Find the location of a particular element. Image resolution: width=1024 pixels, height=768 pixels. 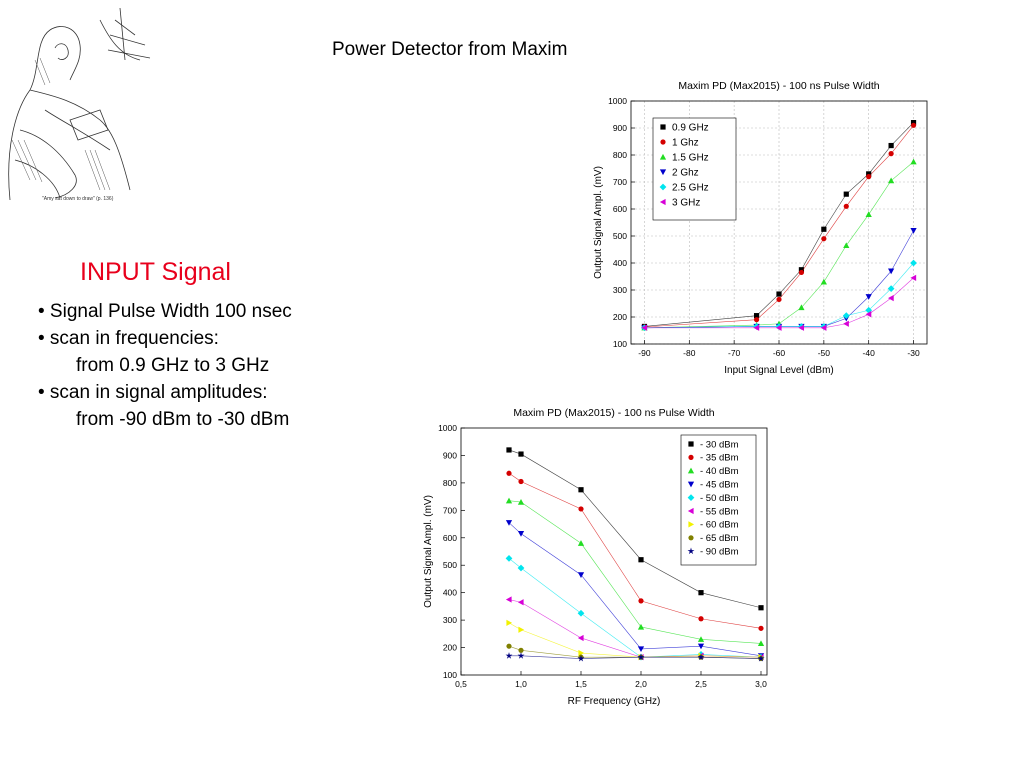

y-tick-label: 600 is located at coordinates (450, 538).